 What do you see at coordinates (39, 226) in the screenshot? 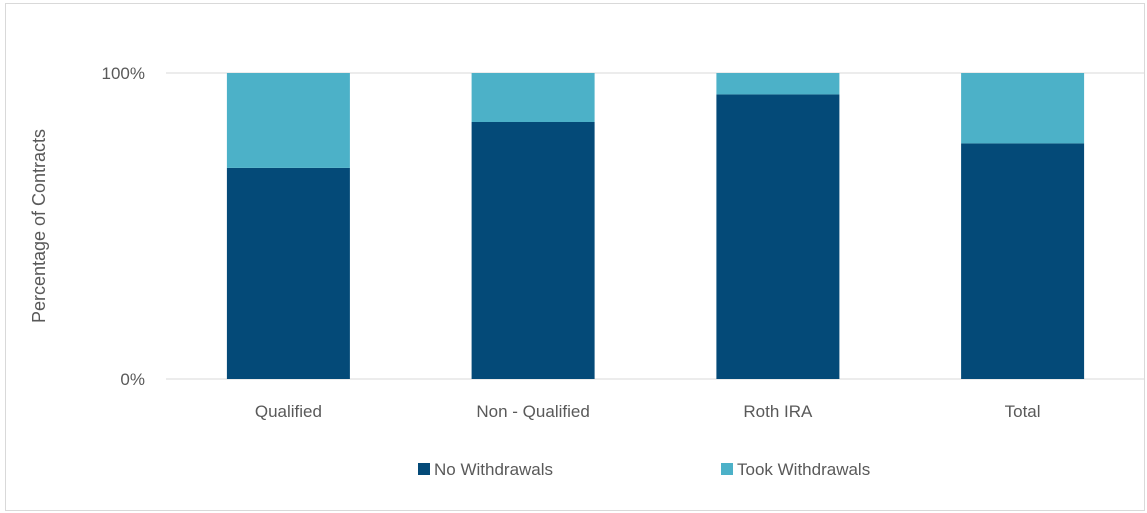
I see `y-axis-label: Percentage of Contracts` at bounding box center [39, 226].